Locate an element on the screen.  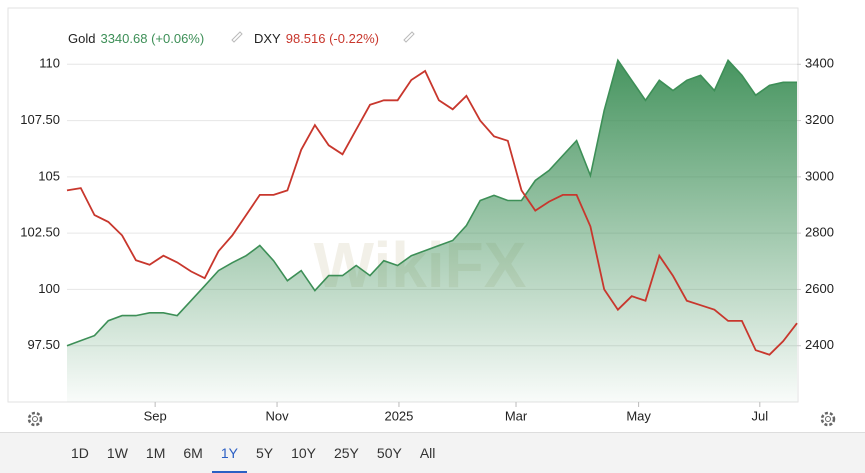
range-button: All is located at coordinates (427, 452).